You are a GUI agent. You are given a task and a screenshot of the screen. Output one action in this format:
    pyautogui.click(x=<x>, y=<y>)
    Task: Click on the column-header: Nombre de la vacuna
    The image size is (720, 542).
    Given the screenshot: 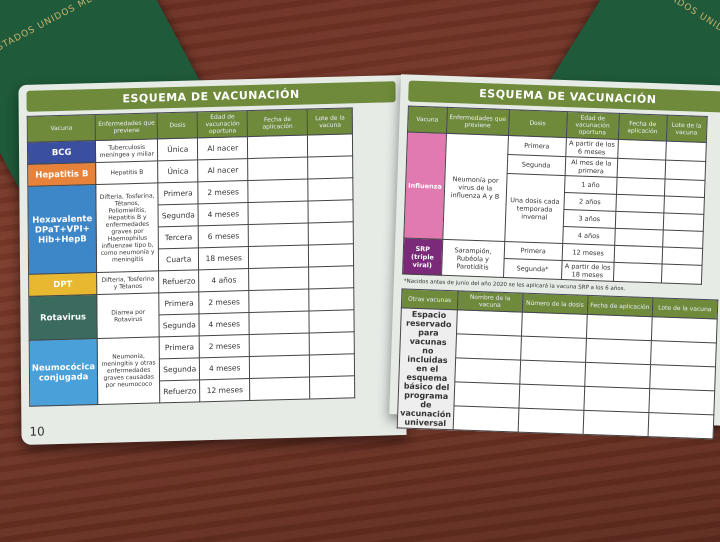 What is the action you would take?
    pyautogui.click(x=490, y=301)
    